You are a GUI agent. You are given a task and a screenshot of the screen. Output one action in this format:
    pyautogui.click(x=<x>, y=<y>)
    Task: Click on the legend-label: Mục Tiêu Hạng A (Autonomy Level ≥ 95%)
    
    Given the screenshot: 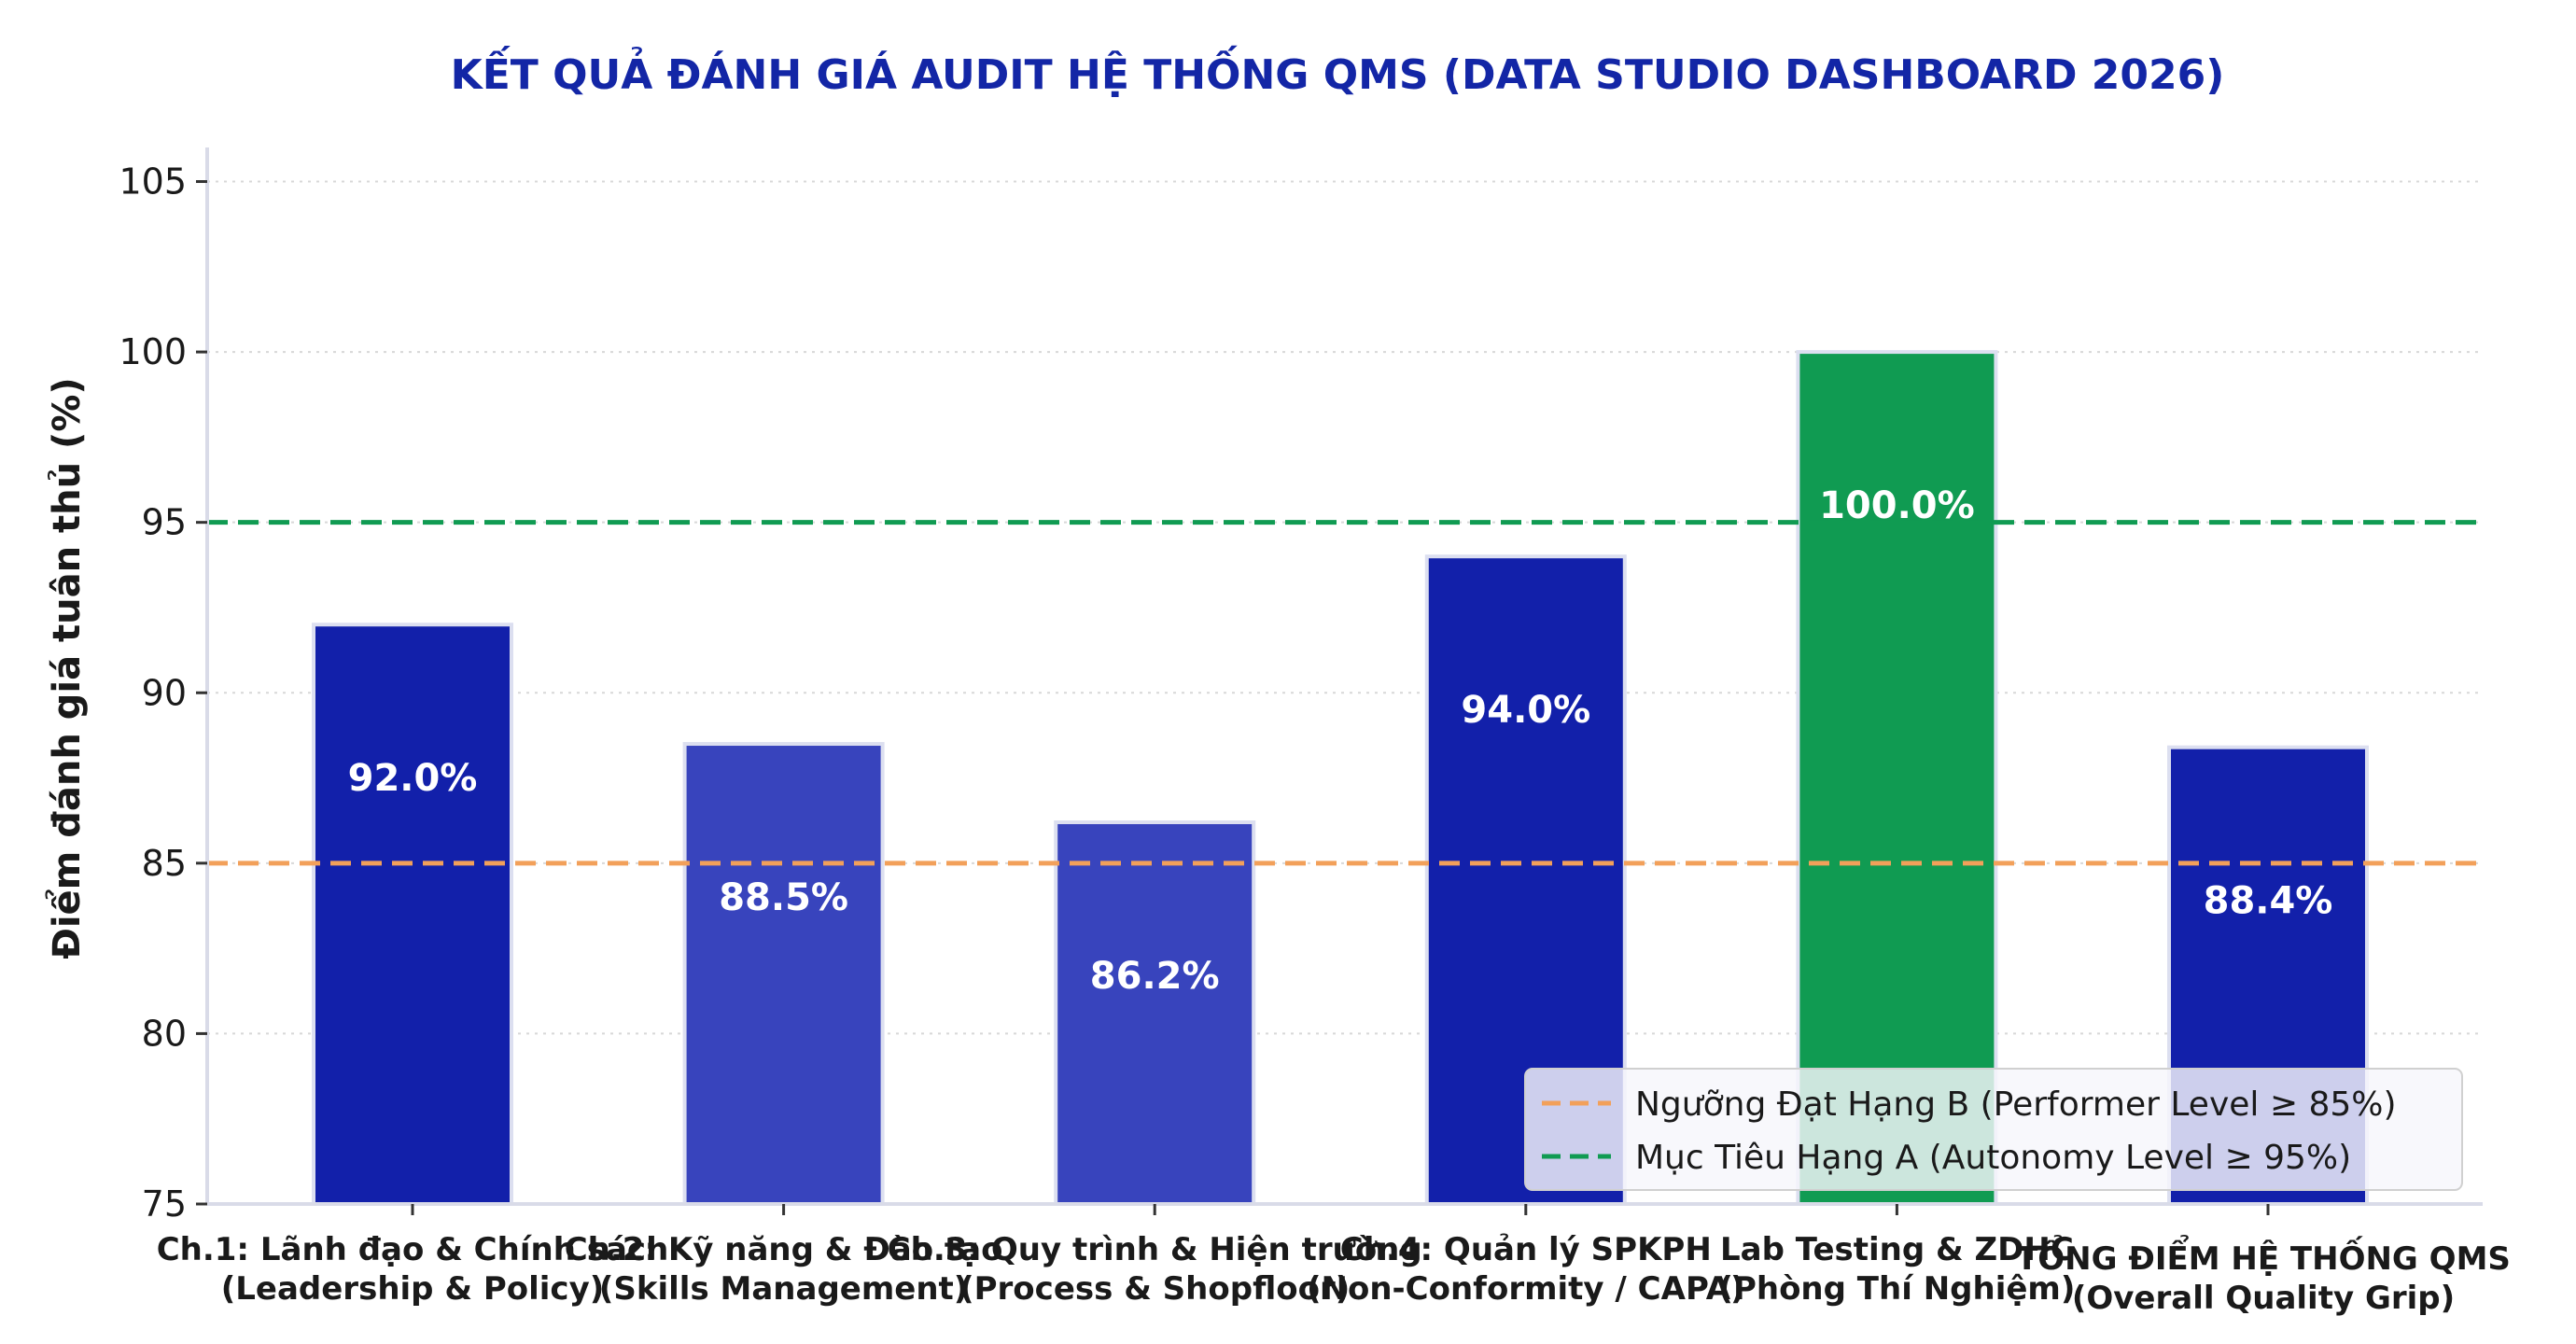 What is the action you would take?
    pyautogui.click(x=1993, y=1158)
    